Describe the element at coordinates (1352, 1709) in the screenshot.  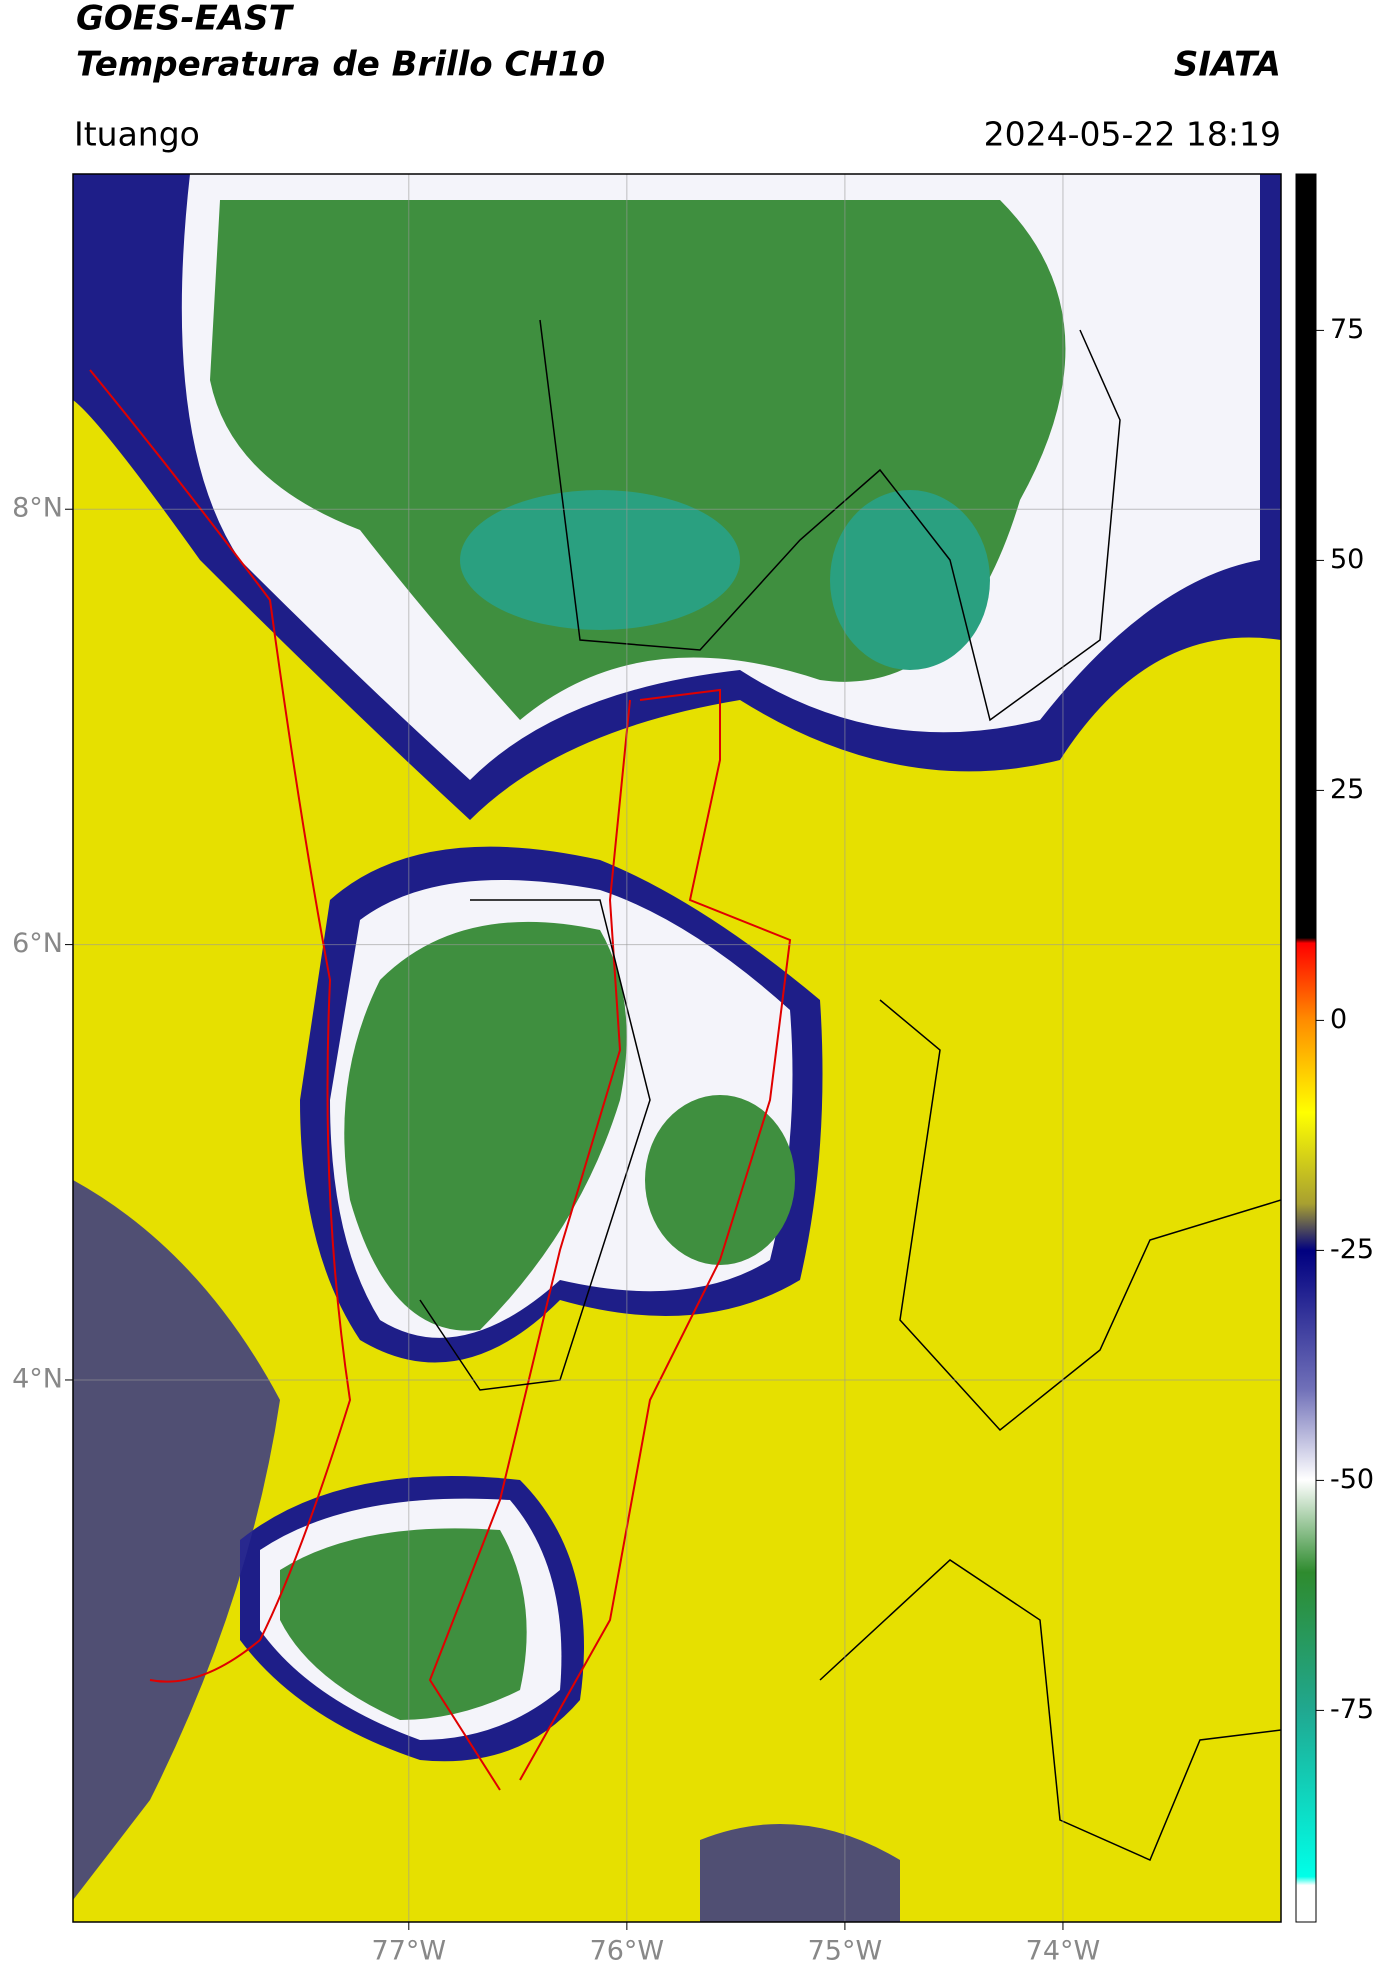
I see `colorbar-tick-label: -75` at that location.